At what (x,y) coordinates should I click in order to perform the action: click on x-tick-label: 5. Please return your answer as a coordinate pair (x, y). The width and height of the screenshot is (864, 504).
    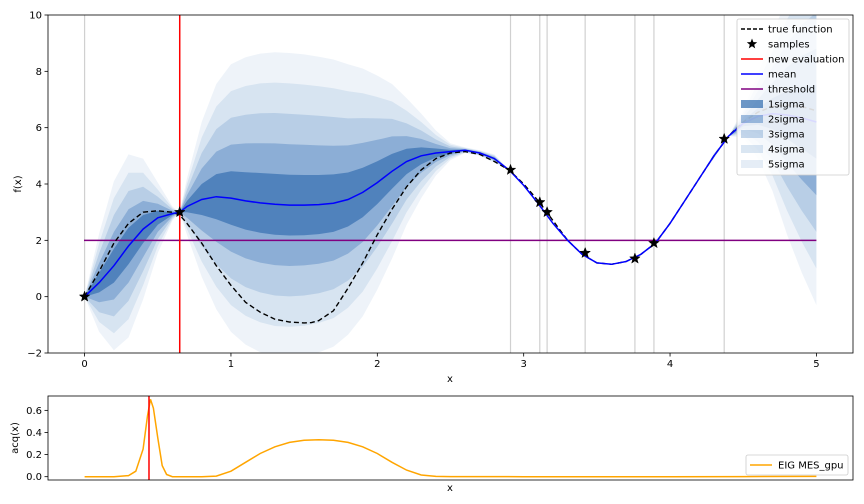
    Looking at the image, I should click on (816, 364).